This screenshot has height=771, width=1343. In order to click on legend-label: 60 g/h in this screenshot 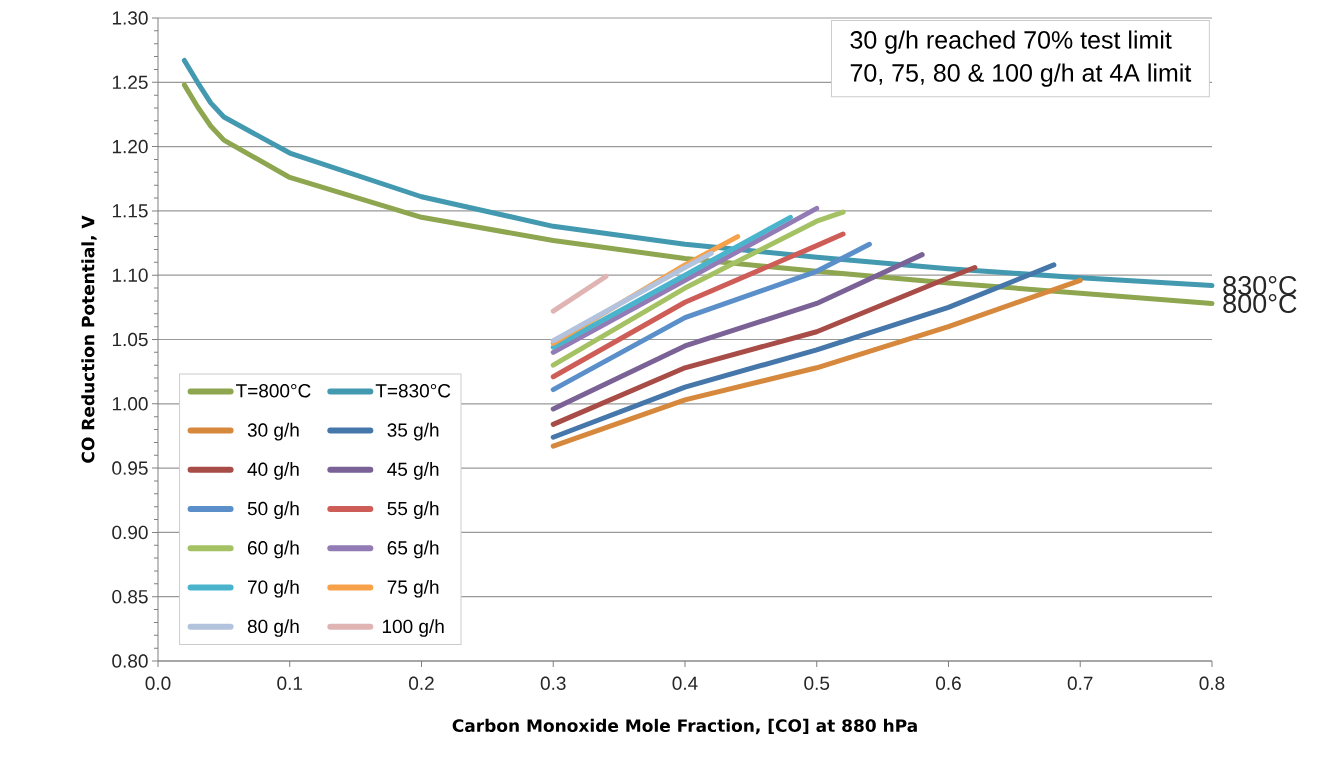, I will do `click(273, 549)`.